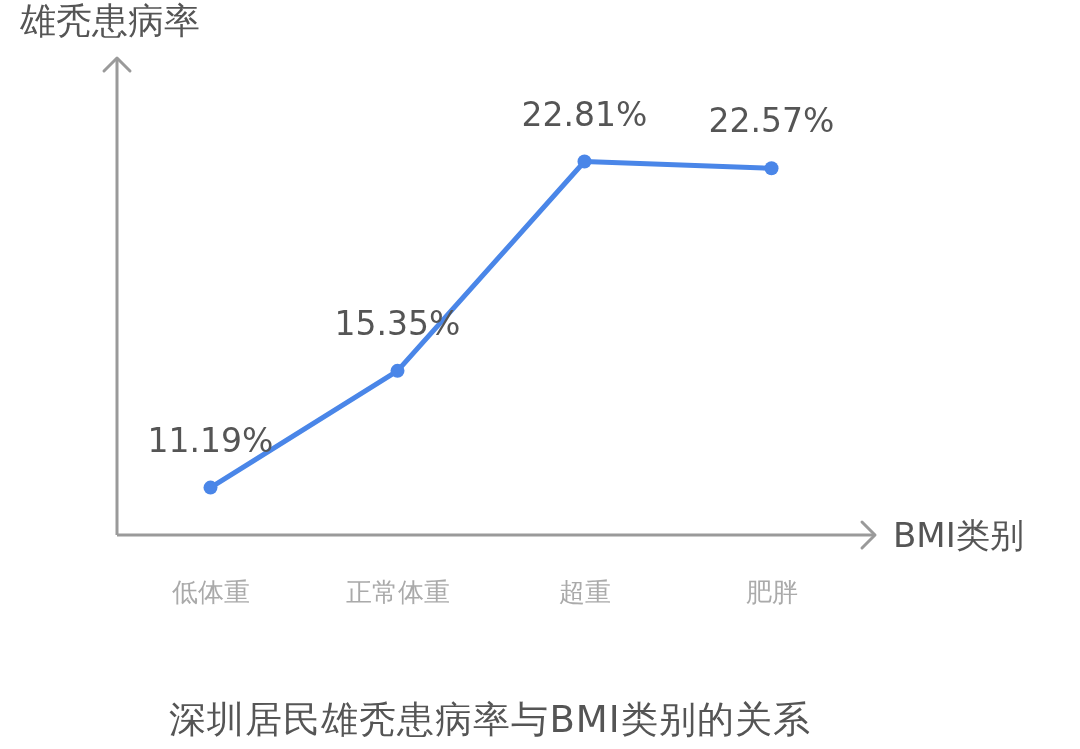 The image size is (1080, 749). What do you see at coordinates (397, 592) in the screenshot?
I see `x-tick-label: 正常体重` at bounding box center [397, 592].